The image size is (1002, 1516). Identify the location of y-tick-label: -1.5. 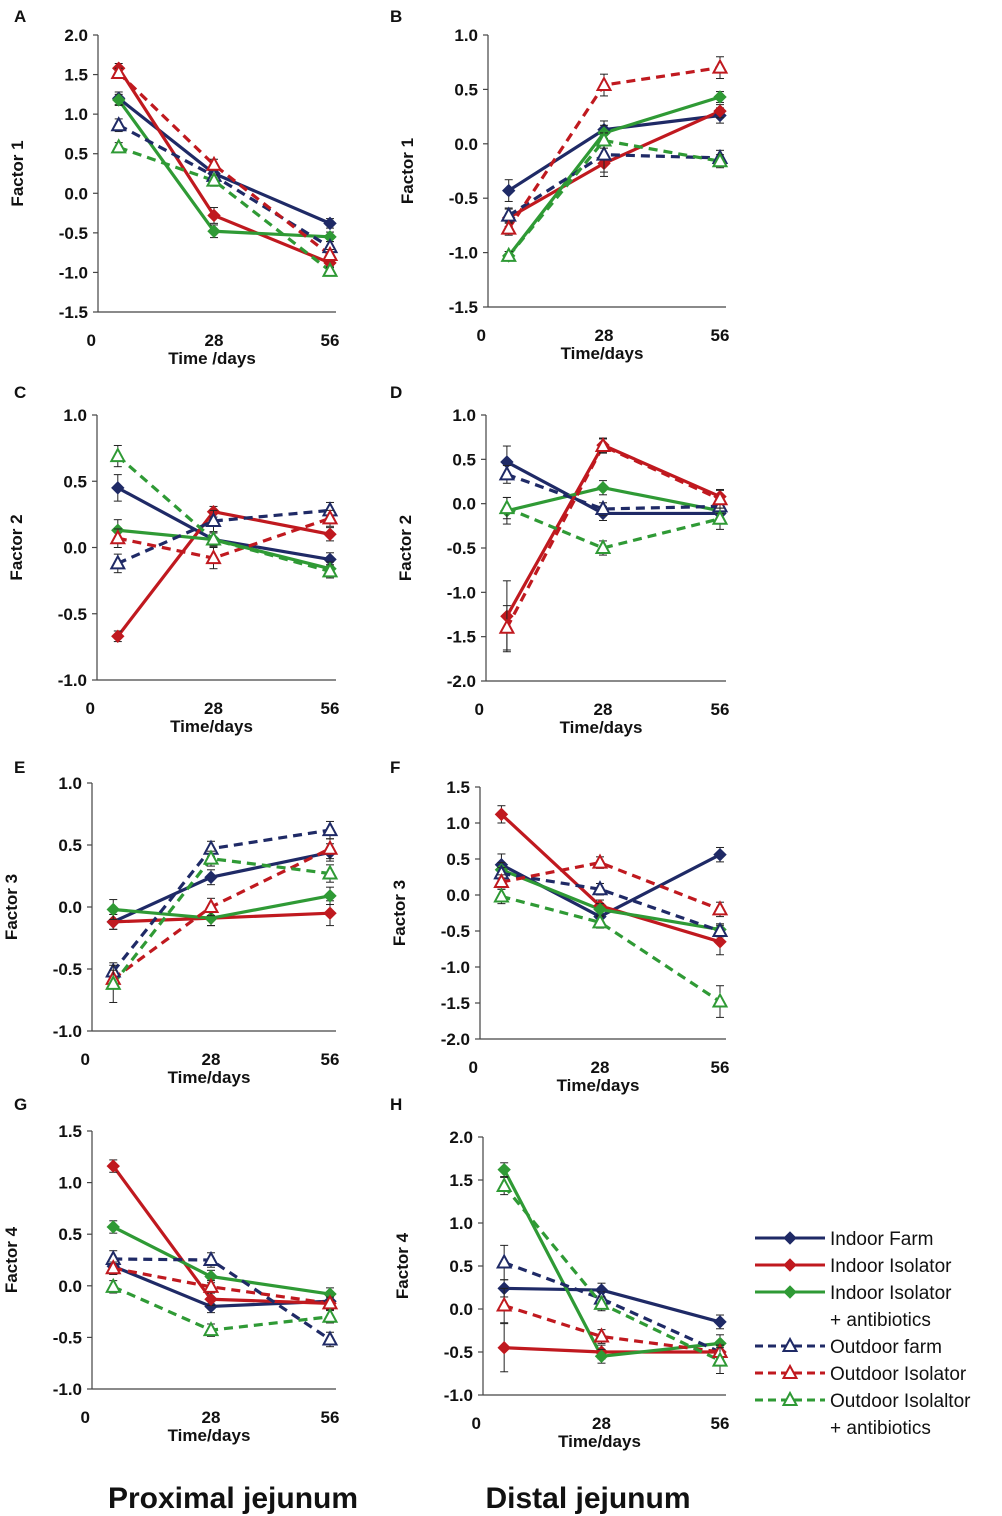
(463, 307).